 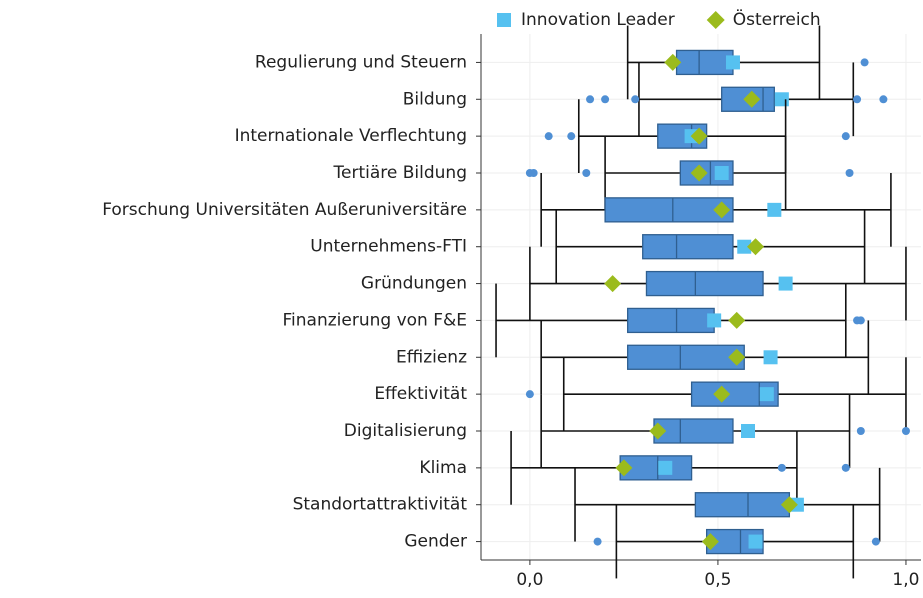 What do you see at coordinates (351, 136) in the screenshot?
I see `y-tick-label: Internationale Verflechtung` at bounding box center [351, 136].